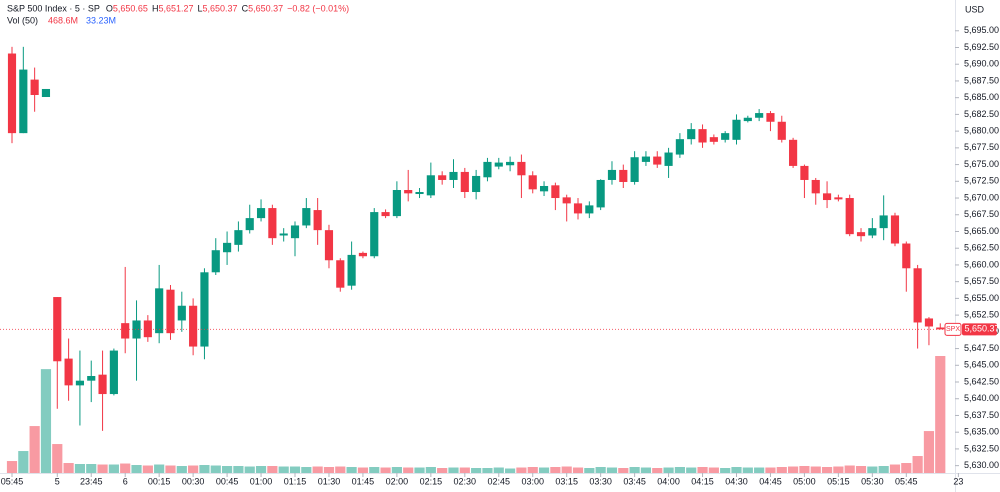 This screenshot has height=492, width=1000. Describe the element at coordinates (981, 164) in the screenshot. I see `y-tick-label: 5,675.00` at that location.